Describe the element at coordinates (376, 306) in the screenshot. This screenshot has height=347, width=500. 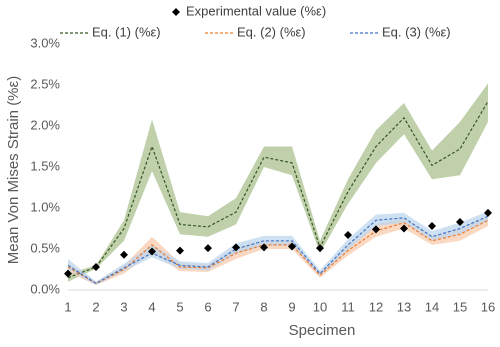
I see `x-tick-label: 12` at that location.